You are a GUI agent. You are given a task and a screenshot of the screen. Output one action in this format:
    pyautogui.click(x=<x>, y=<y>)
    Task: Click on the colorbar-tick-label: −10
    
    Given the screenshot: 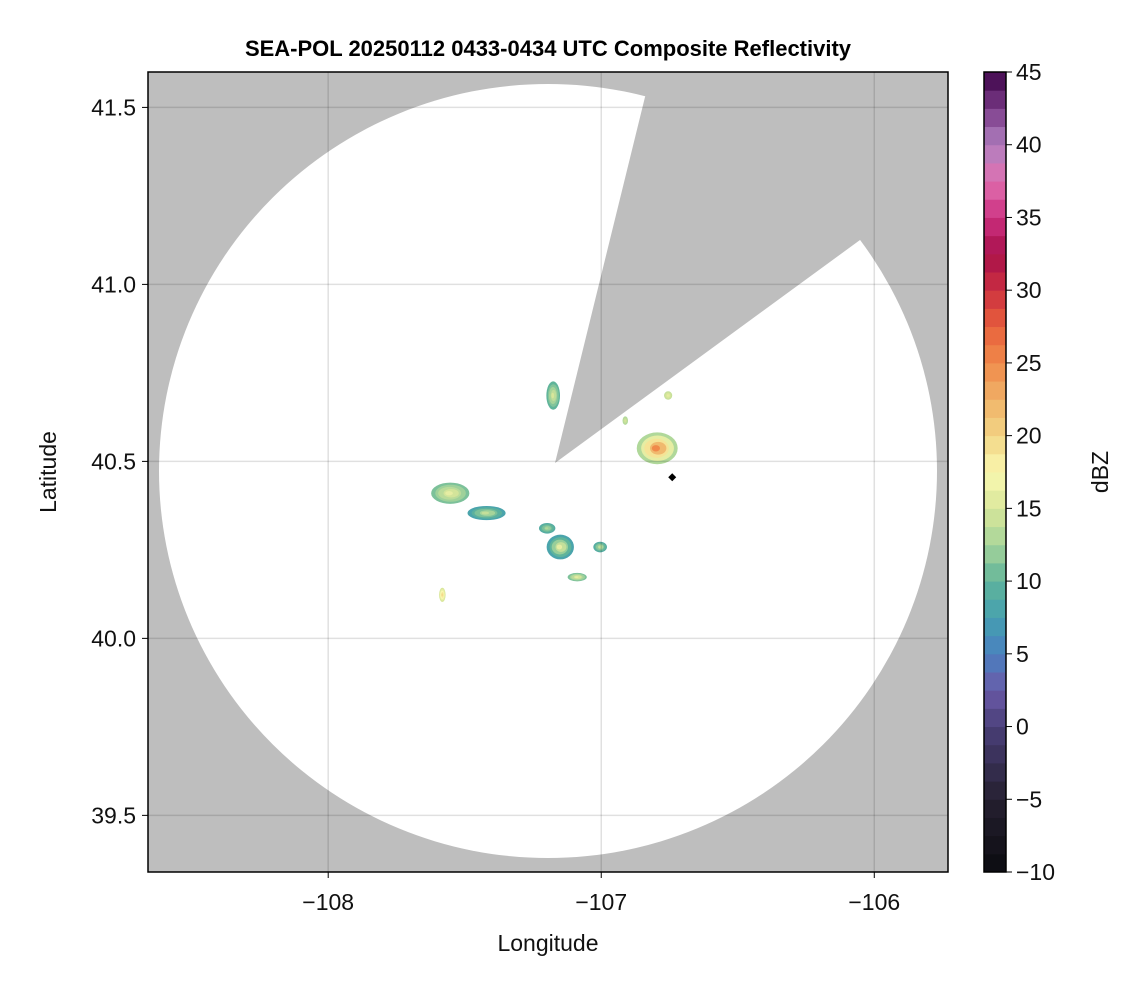 What is the action you would take?
    pyautogui.click(x=1035, y=872)
    